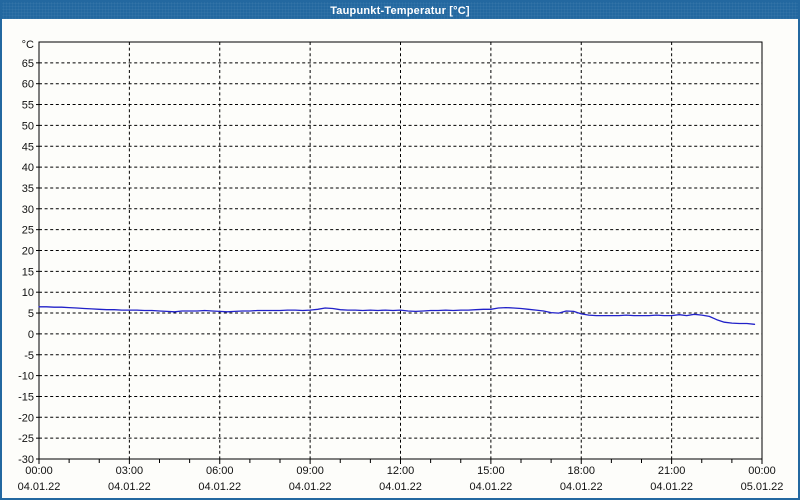 This screenshot has height=500, width=800. What do you see at coordinates (29, 356) in the screenshot?
I see `svg-text: -5` at bounding box center [29, 356].